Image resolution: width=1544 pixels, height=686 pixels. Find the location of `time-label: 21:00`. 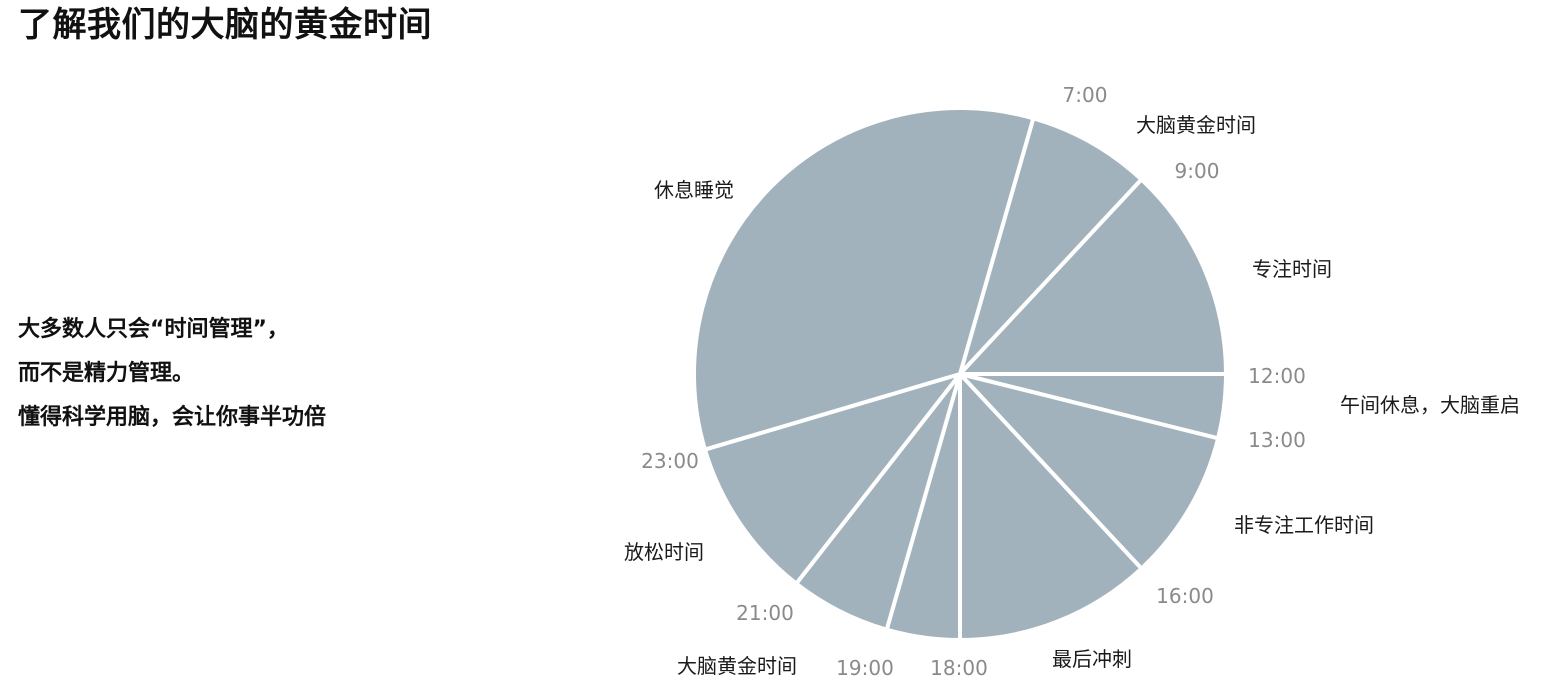

time-label: 21:00 is located at coordinates (765, 613).